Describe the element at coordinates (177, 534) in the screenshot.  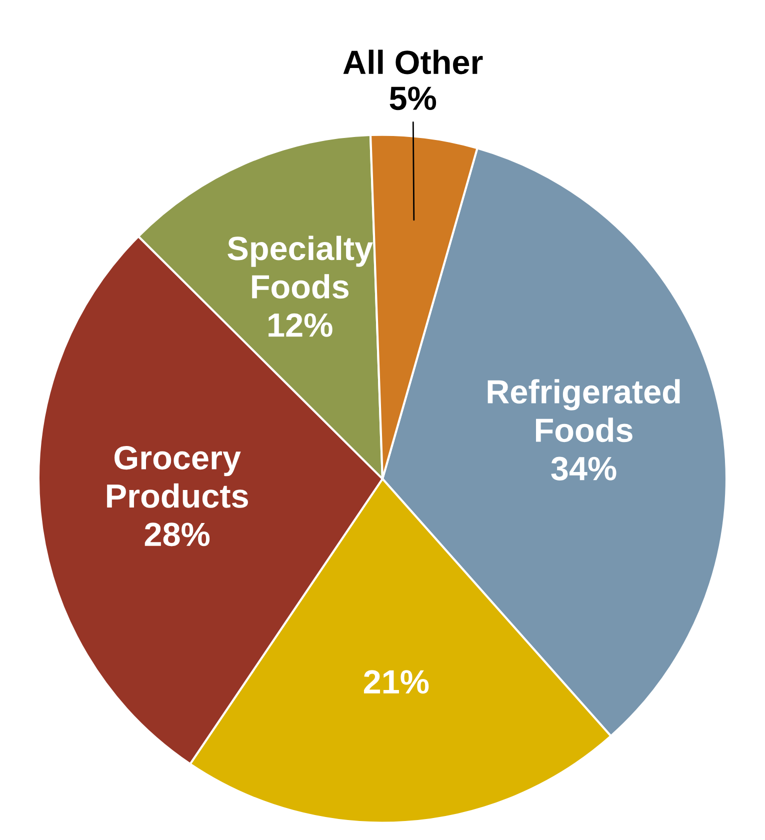
I see `data-label: 28%` at that location.